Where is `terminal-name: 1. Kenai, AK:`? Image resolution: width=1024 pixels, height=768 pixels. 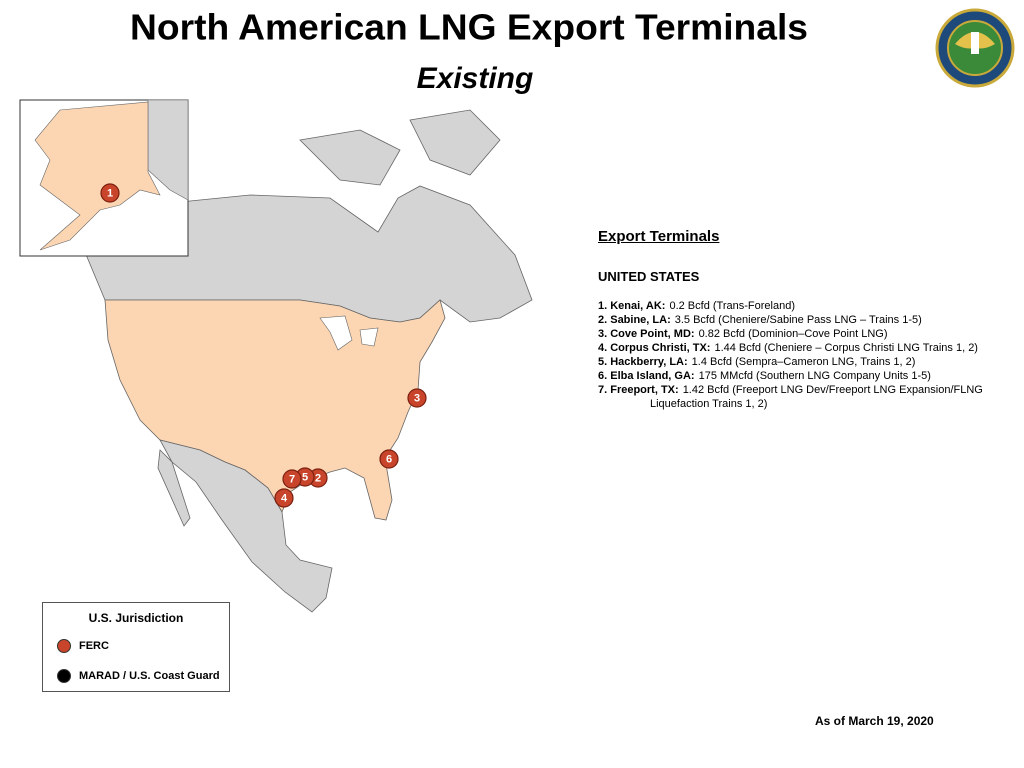 terminal-name: 1. Kenai, AK: is located at coordinates (632, 306).